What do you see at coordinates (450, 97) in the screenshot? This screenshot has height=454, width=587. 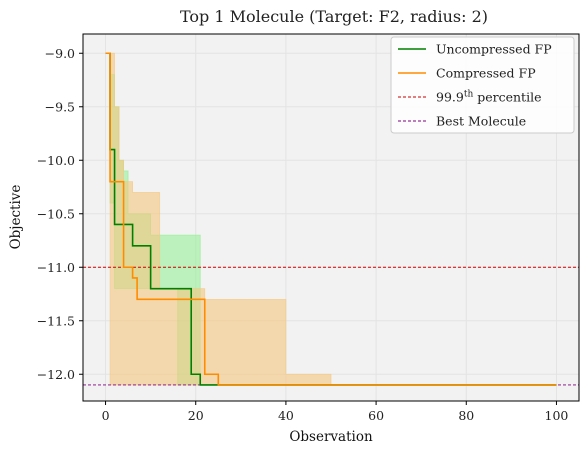 I see `legend-label-main: 99.9` at bounding box center [450, 97].